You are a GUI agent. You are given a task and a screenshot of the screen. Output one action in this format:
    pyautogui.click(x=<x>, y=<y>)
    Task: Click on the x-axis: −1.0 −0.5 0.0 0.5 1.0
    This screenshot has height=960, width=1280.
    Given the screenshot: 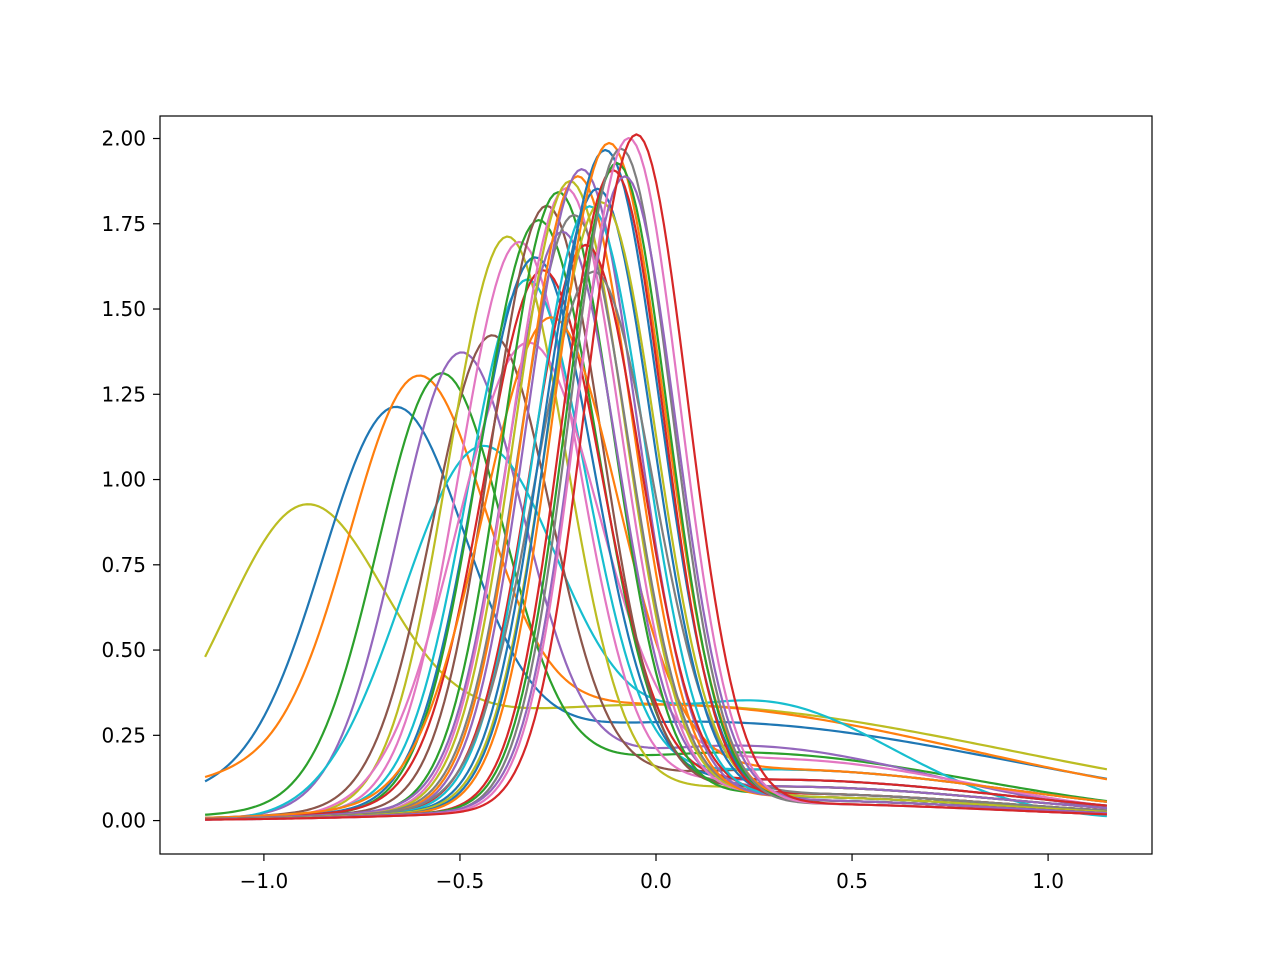 What is the action you would take?
    pyautogui.click(x=652, y=873)
    